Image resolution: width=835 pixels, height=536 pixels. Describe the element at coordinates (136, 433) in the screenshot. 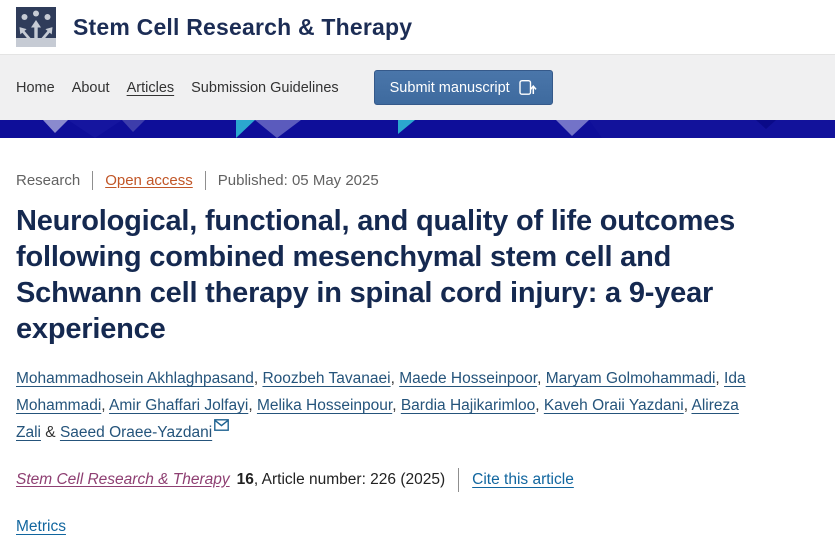

I see `author-link-corresponding: Saeed Oraee-Yazdani` at that location.